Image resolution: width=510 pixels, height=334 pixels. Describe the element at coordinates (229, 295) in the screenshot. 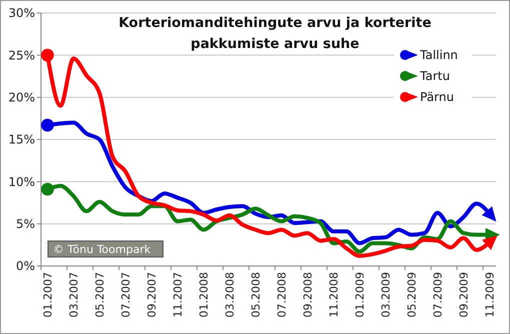

I see `x-tick-label: 03.2008` at that location.